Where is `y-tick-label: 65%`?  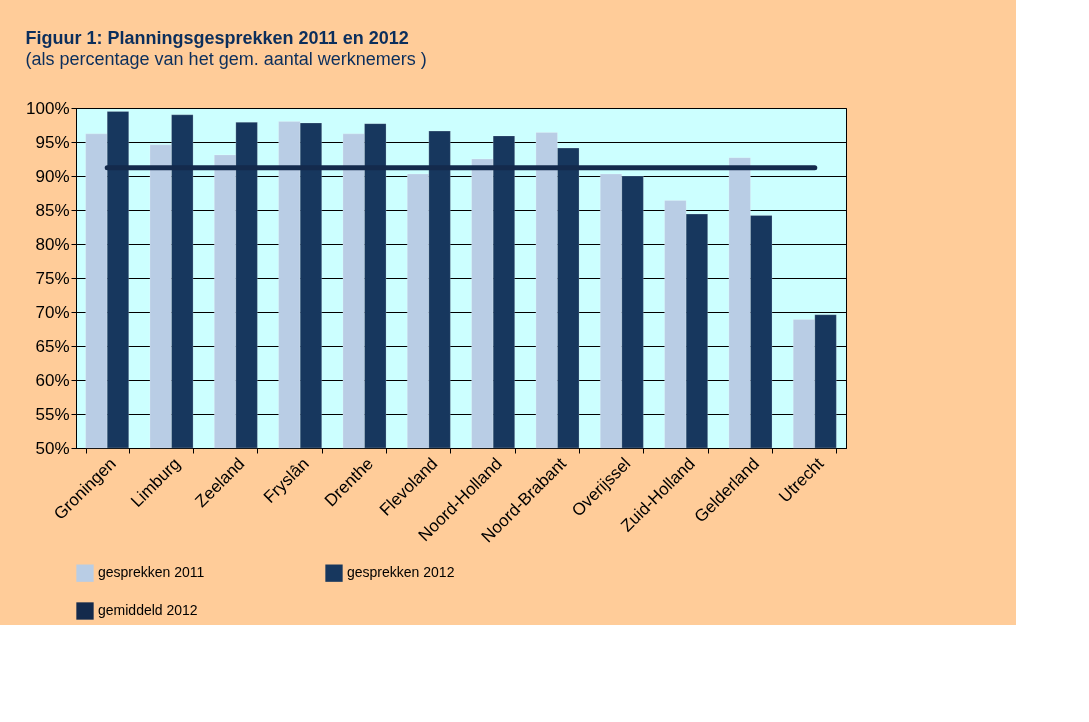 y-tick-label: 65% is located at coordinates (52, 346).